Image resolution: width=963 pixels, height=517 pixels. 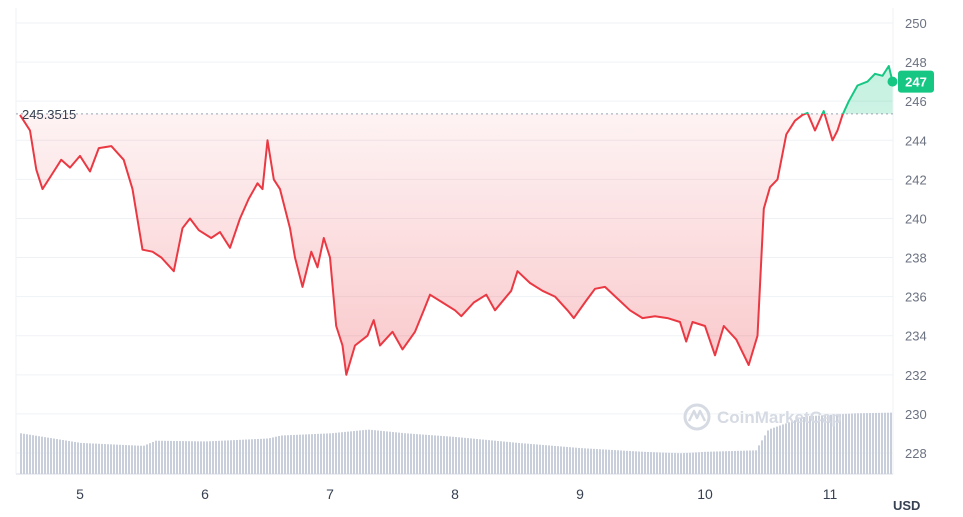 I want to click on last-price-badge-bg, so click(x=916, y=81).